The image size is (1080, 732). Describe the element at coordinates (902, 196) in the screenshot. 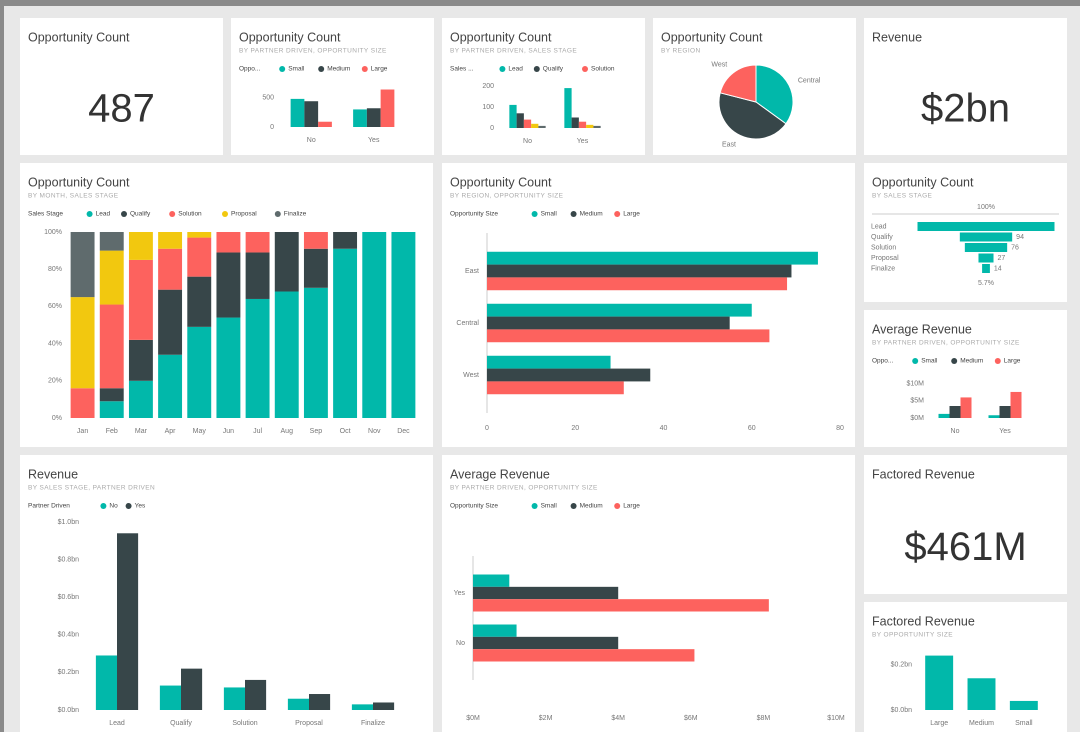

I see `tile-subtitle: BY SALES STAGE` at that location.